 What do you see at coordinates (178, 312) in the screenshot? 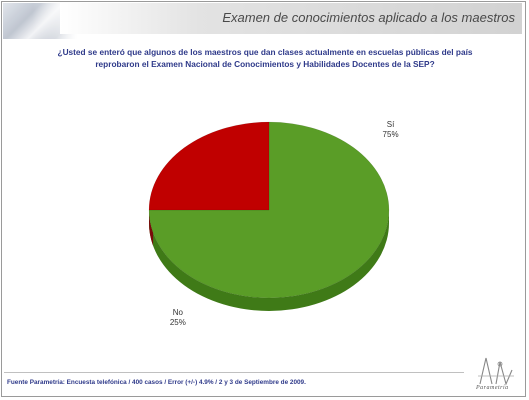
I see `slice-label-no: No` at bounding box center [178, 312].